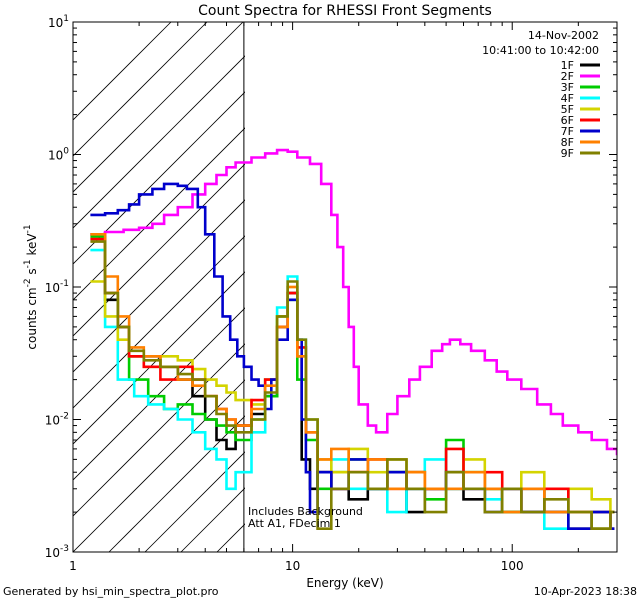 Image resolution: width=640 pixels, height=600 pixels. Describe the element at coordinates (32, 318) in the screenshot. I see `ylabel-part: counts cm` at that location.